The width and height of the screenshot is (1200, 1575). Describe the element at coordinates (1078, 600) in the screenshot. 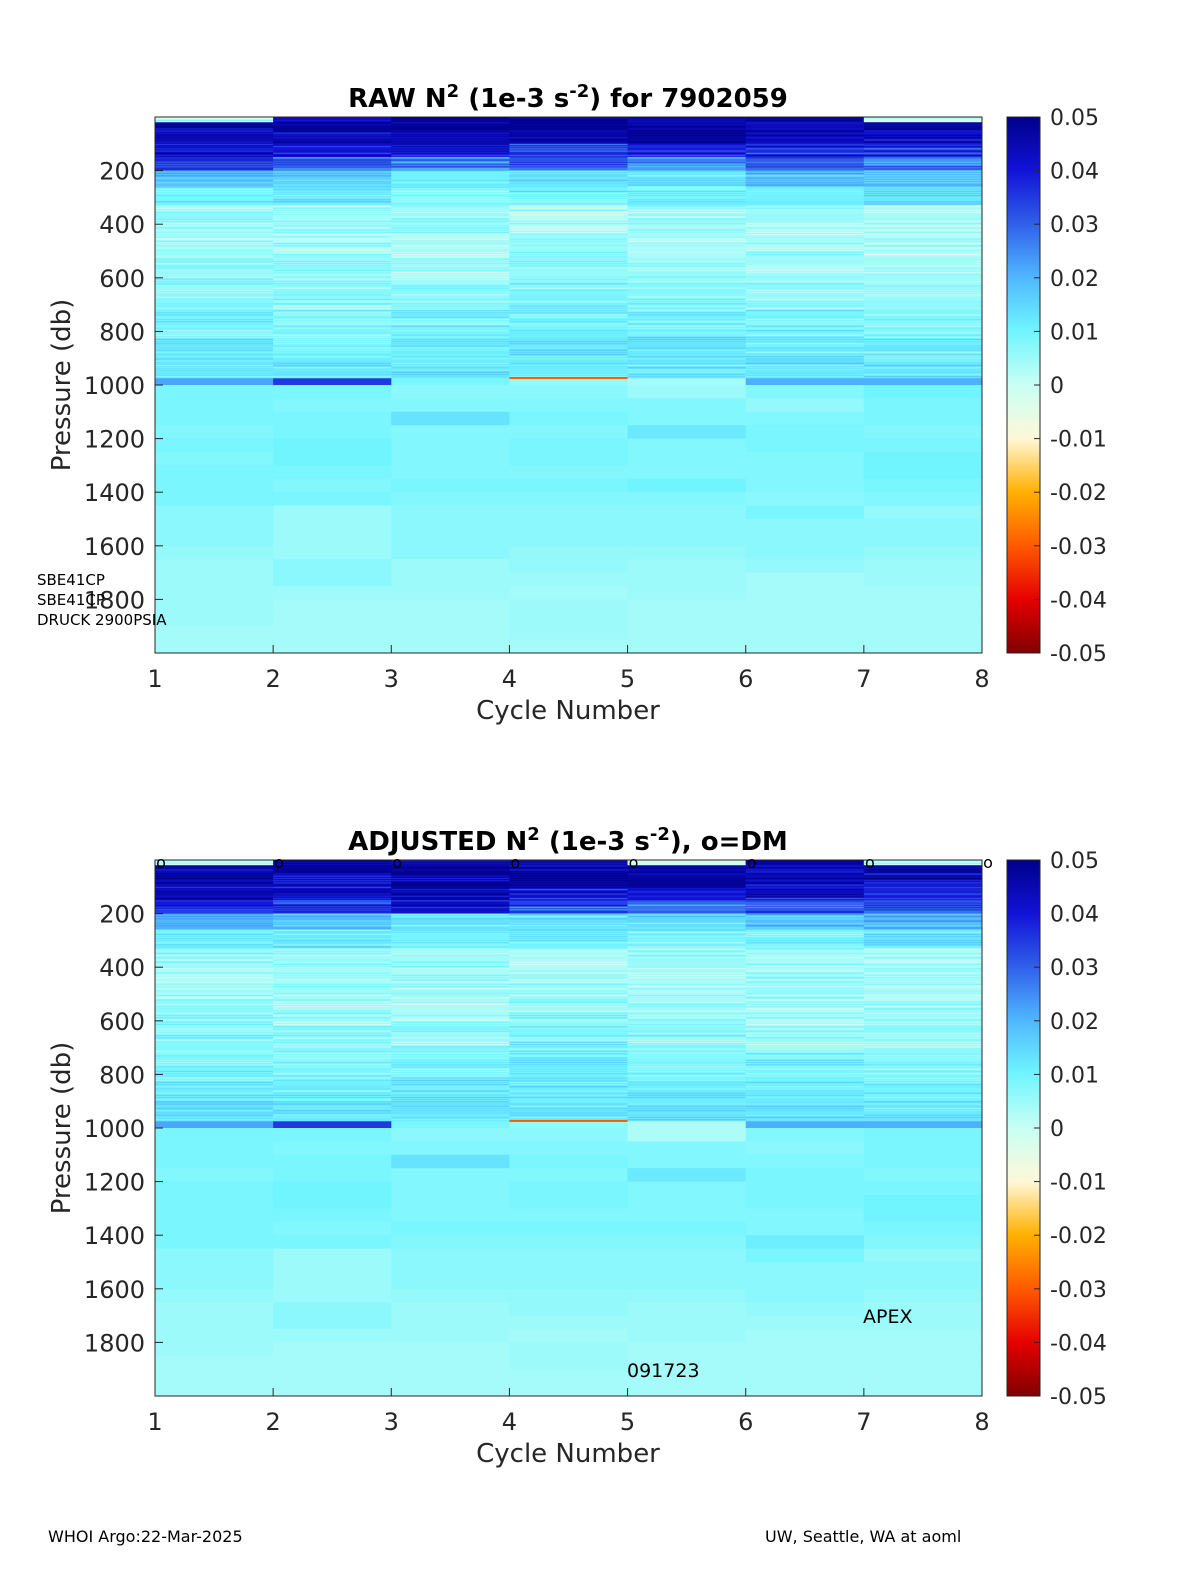

I see `colorbar-tick-label: -0.04` at that location.